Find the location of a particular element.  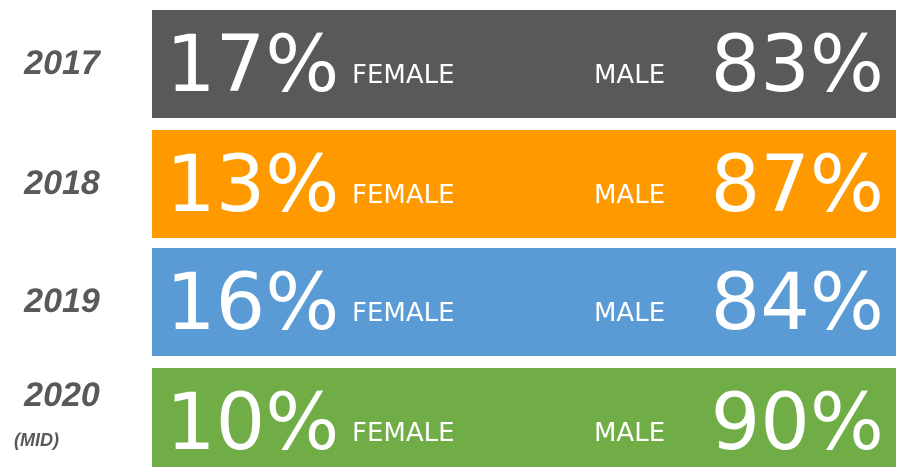

female-percent: 10% is located at coordinates (253, 422).